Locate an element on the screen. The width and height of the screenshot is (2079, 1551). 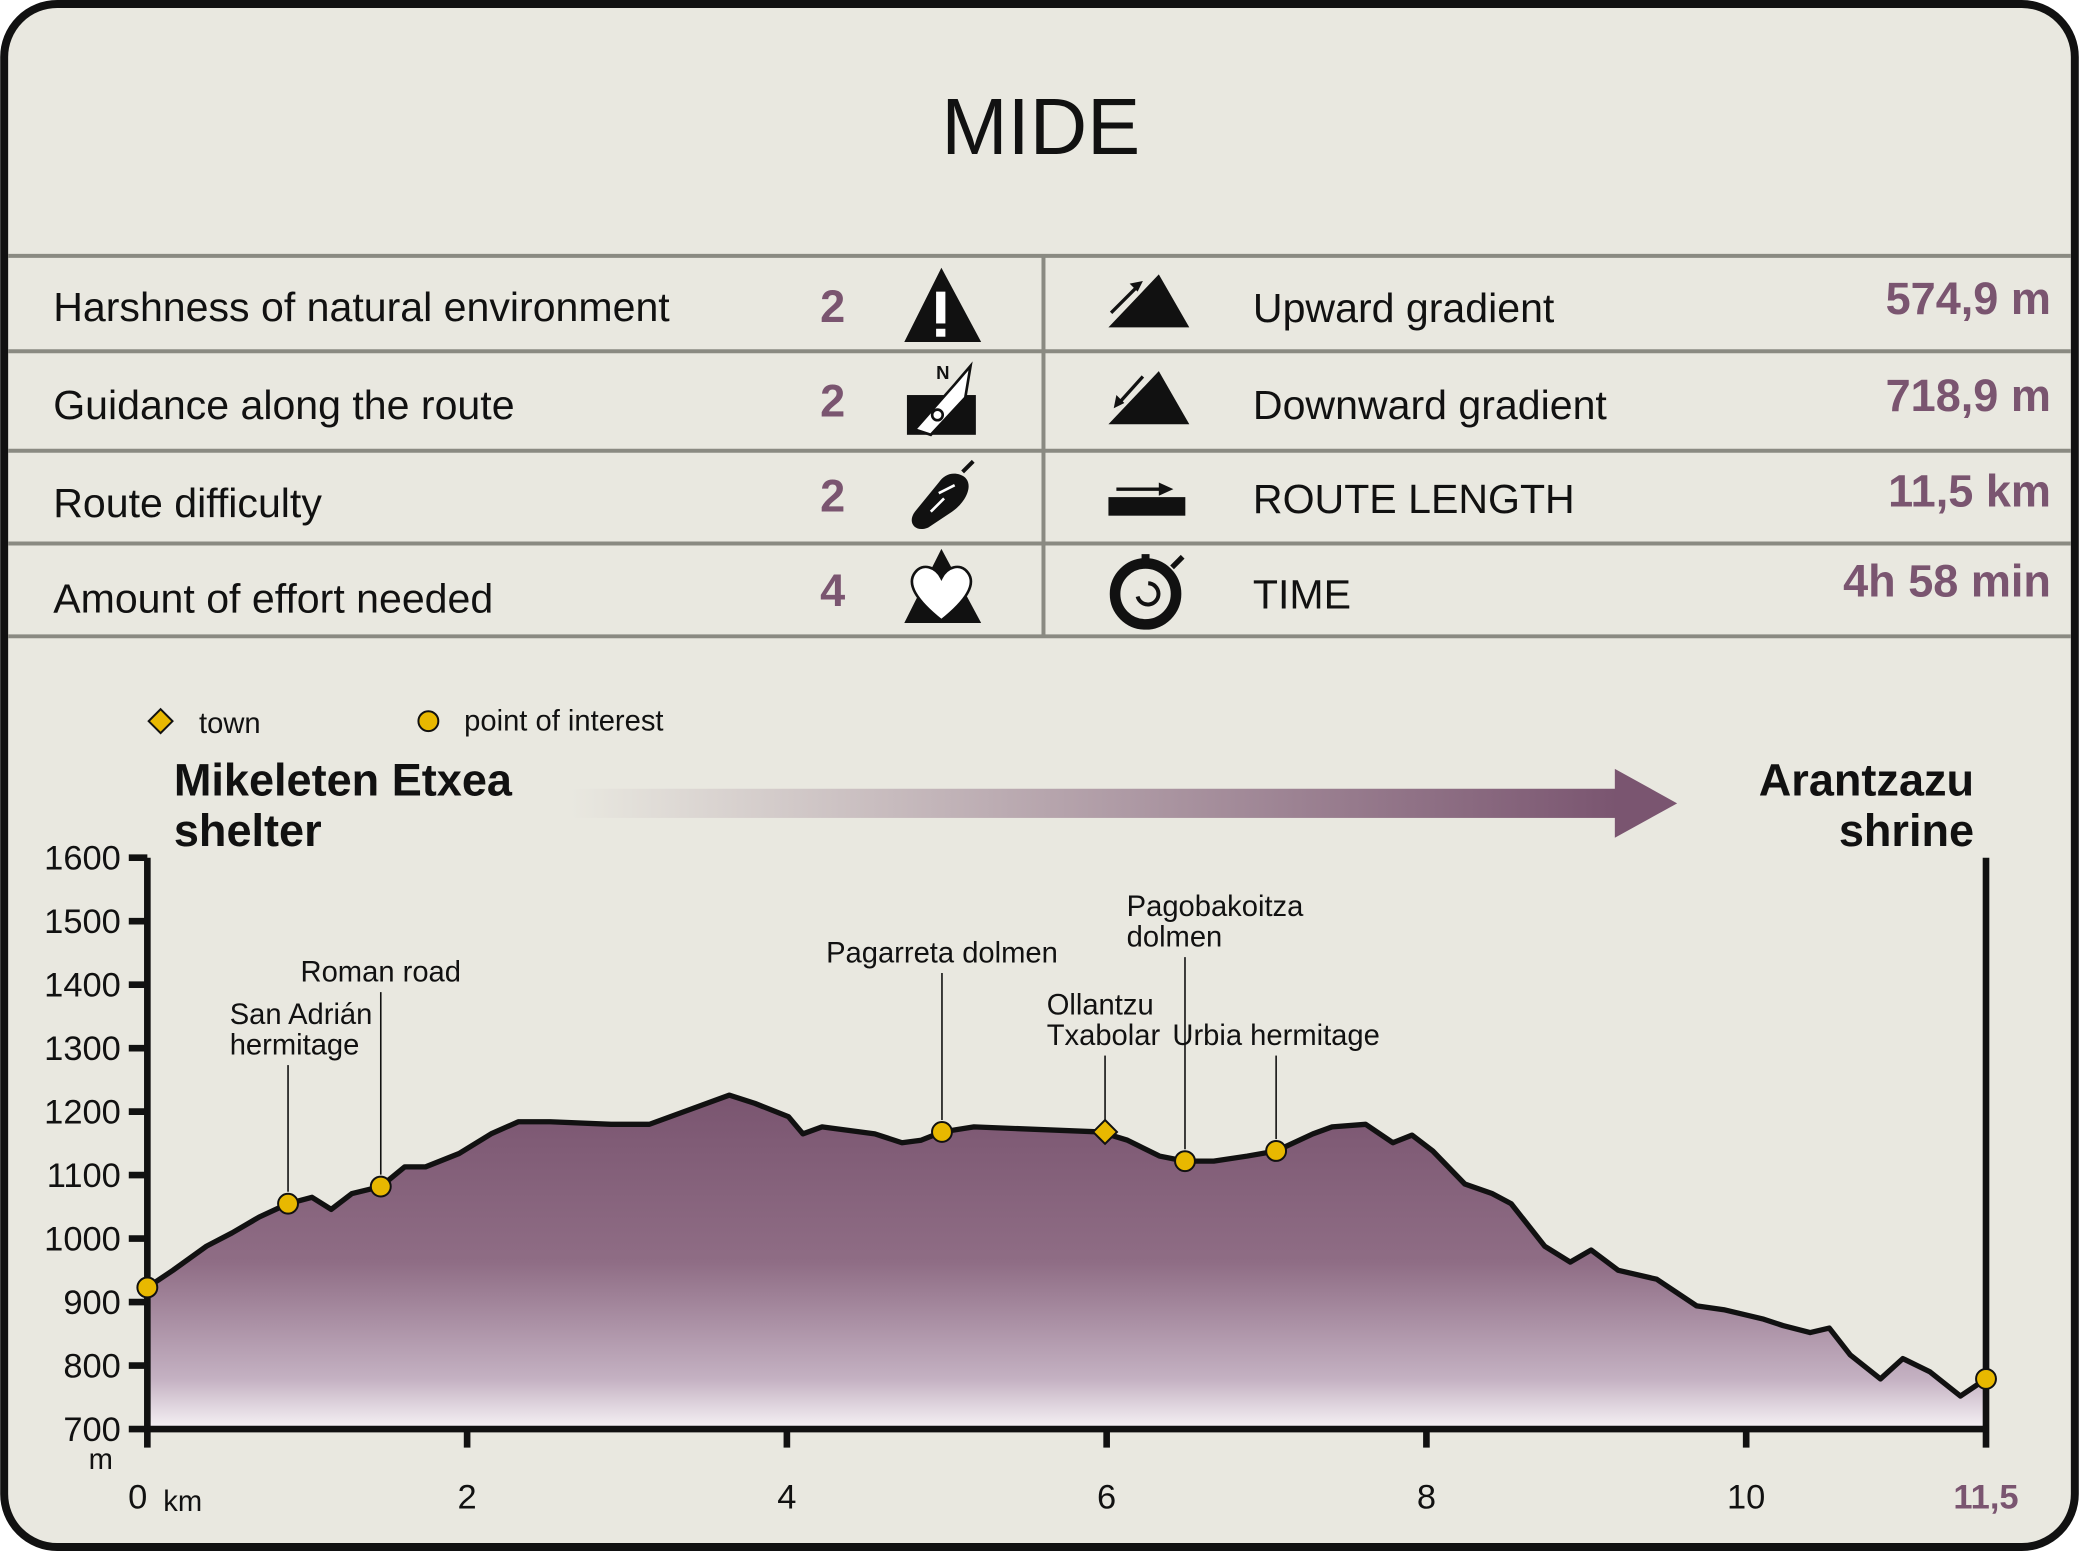
y-tick-label: 1100 is located at coordinates (84, 1176).